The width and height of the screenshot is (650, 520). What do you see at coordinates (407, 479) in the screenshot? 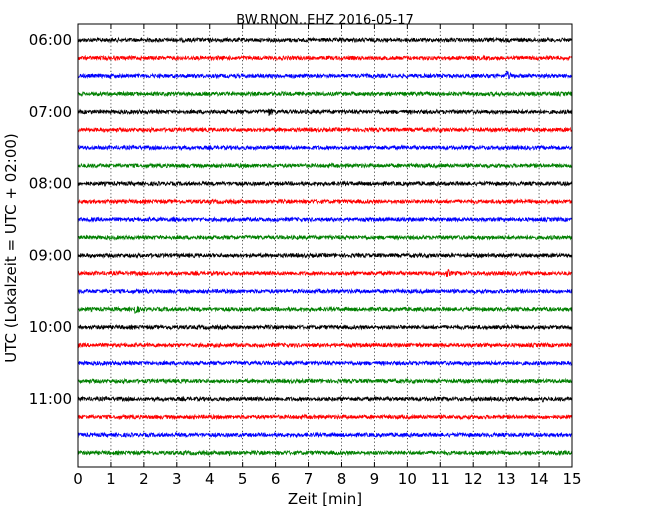
I see `x-tick-label: 10` at bounding box center [407, 479].